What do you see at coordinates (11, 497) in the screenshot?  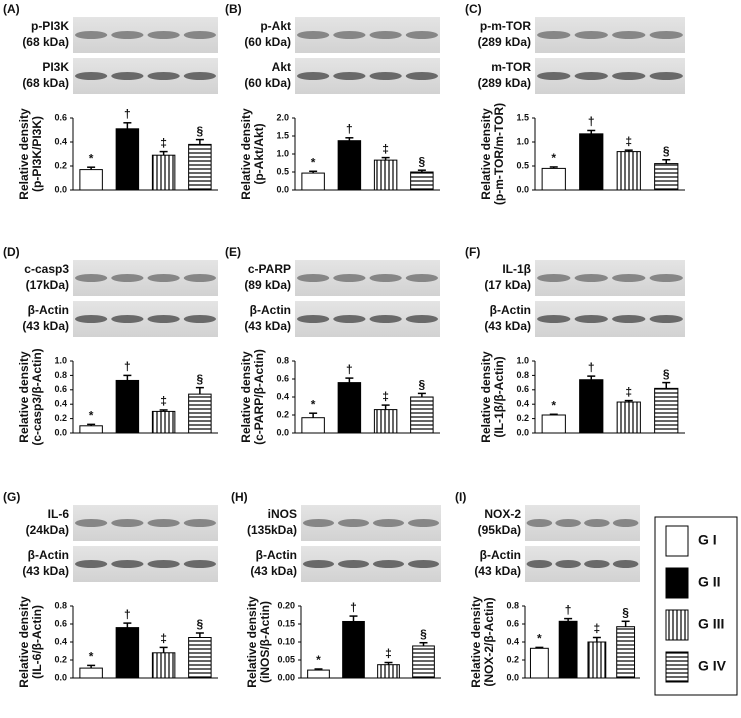 I see `panel-label: (G)` at bounding box center [11, 497].